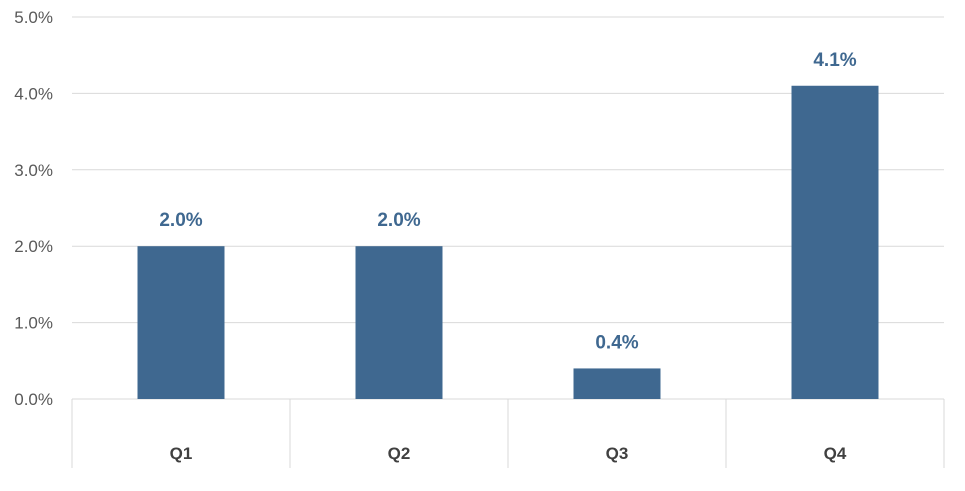 This screenshot has height=491, width=965. Describe the element at coordinates (181, 453) in the screenshot. I see `category-label-q1: Q1` at that location.